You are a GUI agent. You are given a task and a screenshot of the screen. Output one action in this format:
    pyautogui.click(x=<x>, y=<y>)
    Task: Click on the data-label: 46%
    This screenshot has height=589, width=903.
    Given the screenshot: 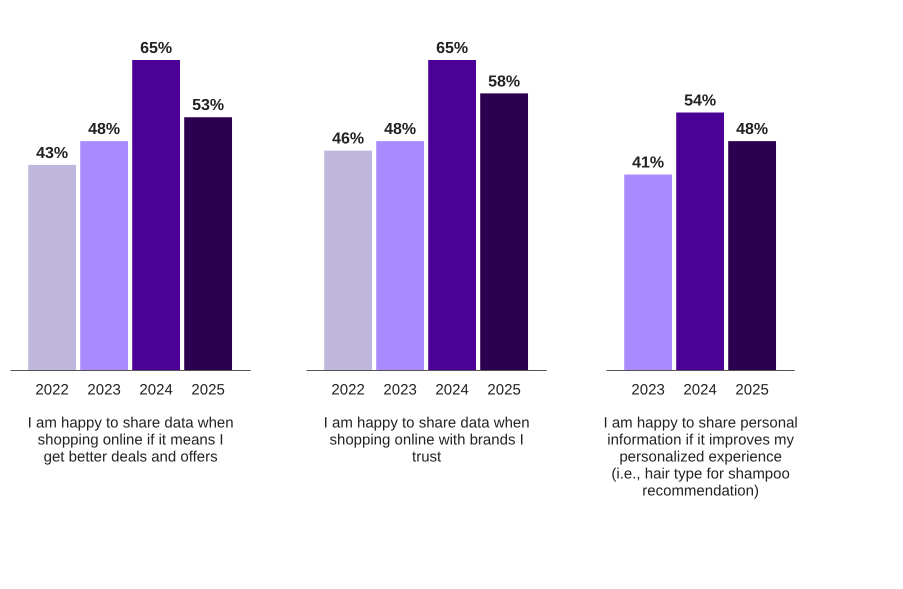 What is the action you would take?
    pyautogui.click(x=348, y=139)
    